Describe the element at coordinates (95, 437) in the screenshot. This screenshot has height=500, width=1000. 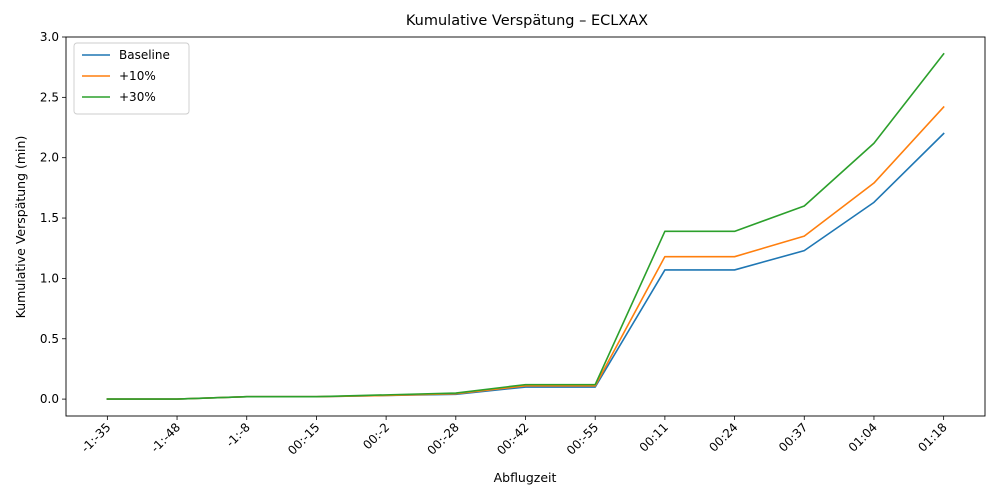
I see `x-tick-label: -1:-35` at that location.